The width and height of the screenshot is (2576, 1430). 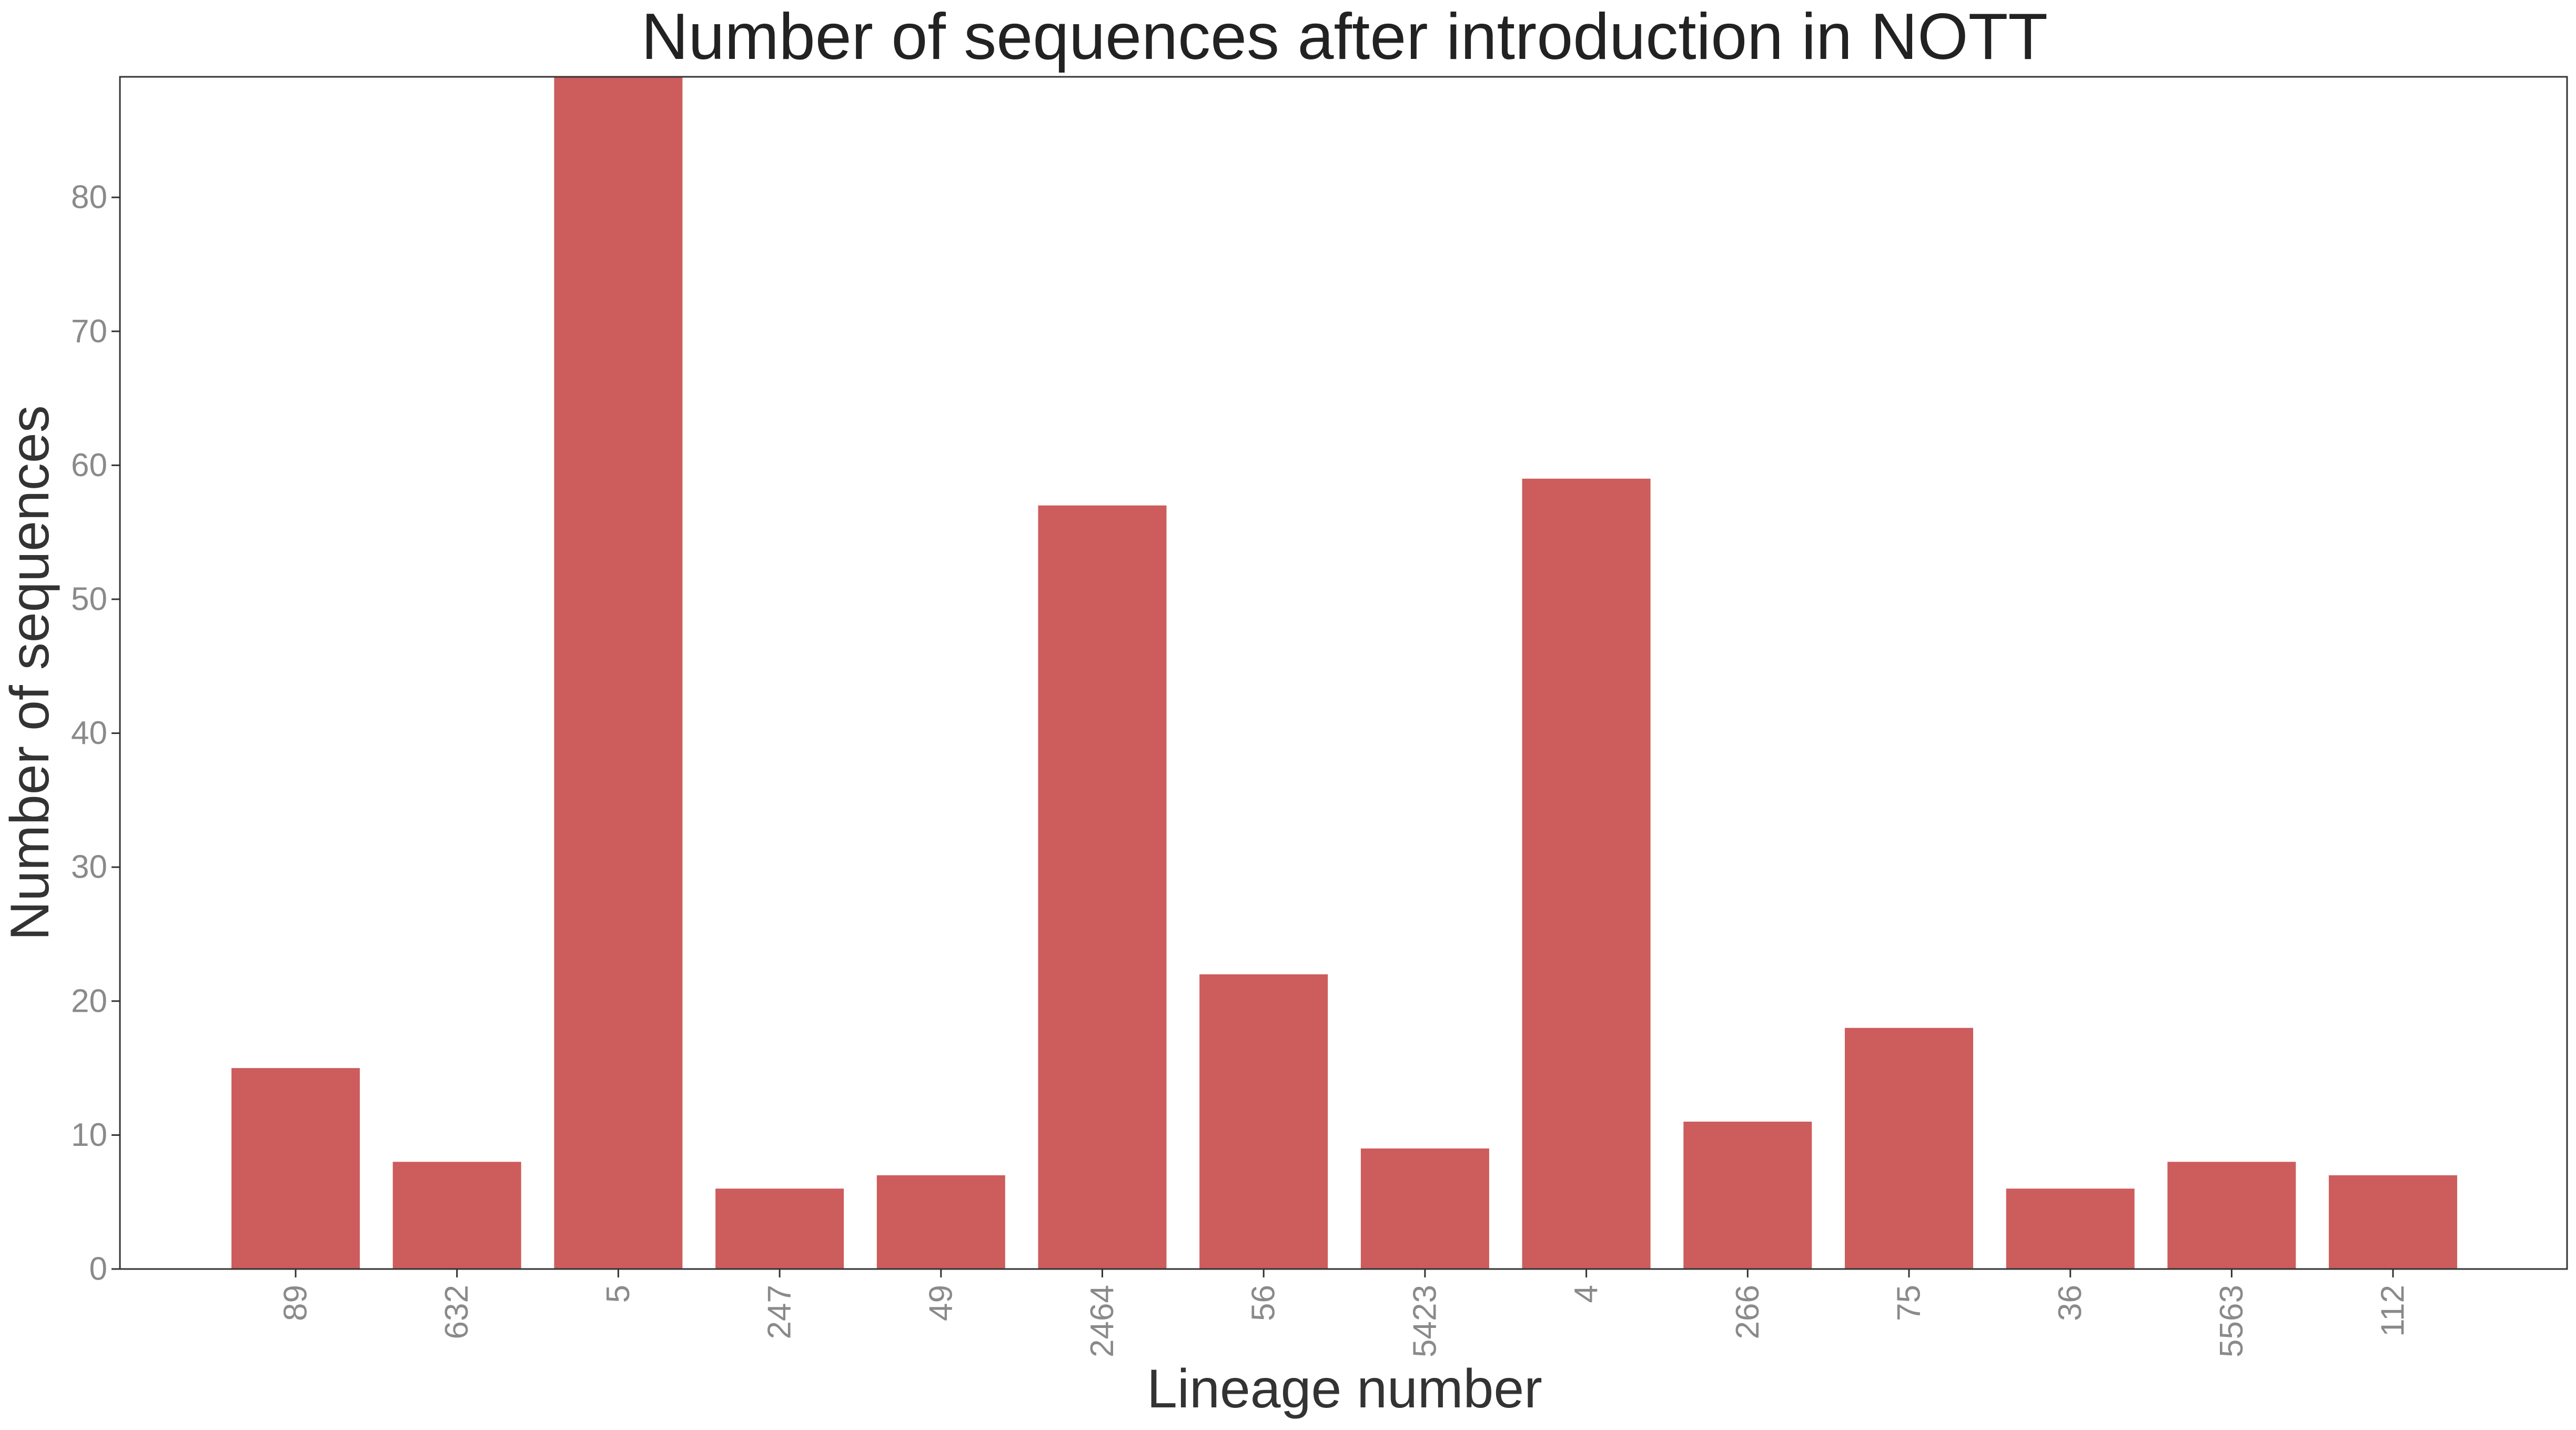 I want to click on y-tick-label: 40, so click(x=89, y=733).